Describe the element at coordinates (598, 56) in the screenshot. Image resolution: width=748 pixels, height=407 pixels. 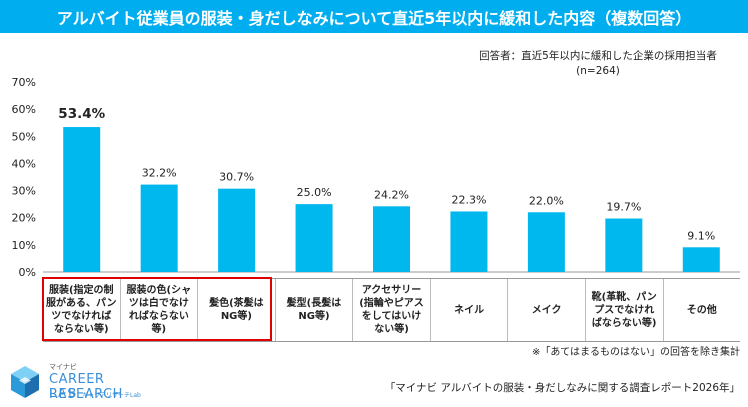
I see `respondent-text: 回答者：直近5年以内に緩和した企業の採用担当者` at that location.